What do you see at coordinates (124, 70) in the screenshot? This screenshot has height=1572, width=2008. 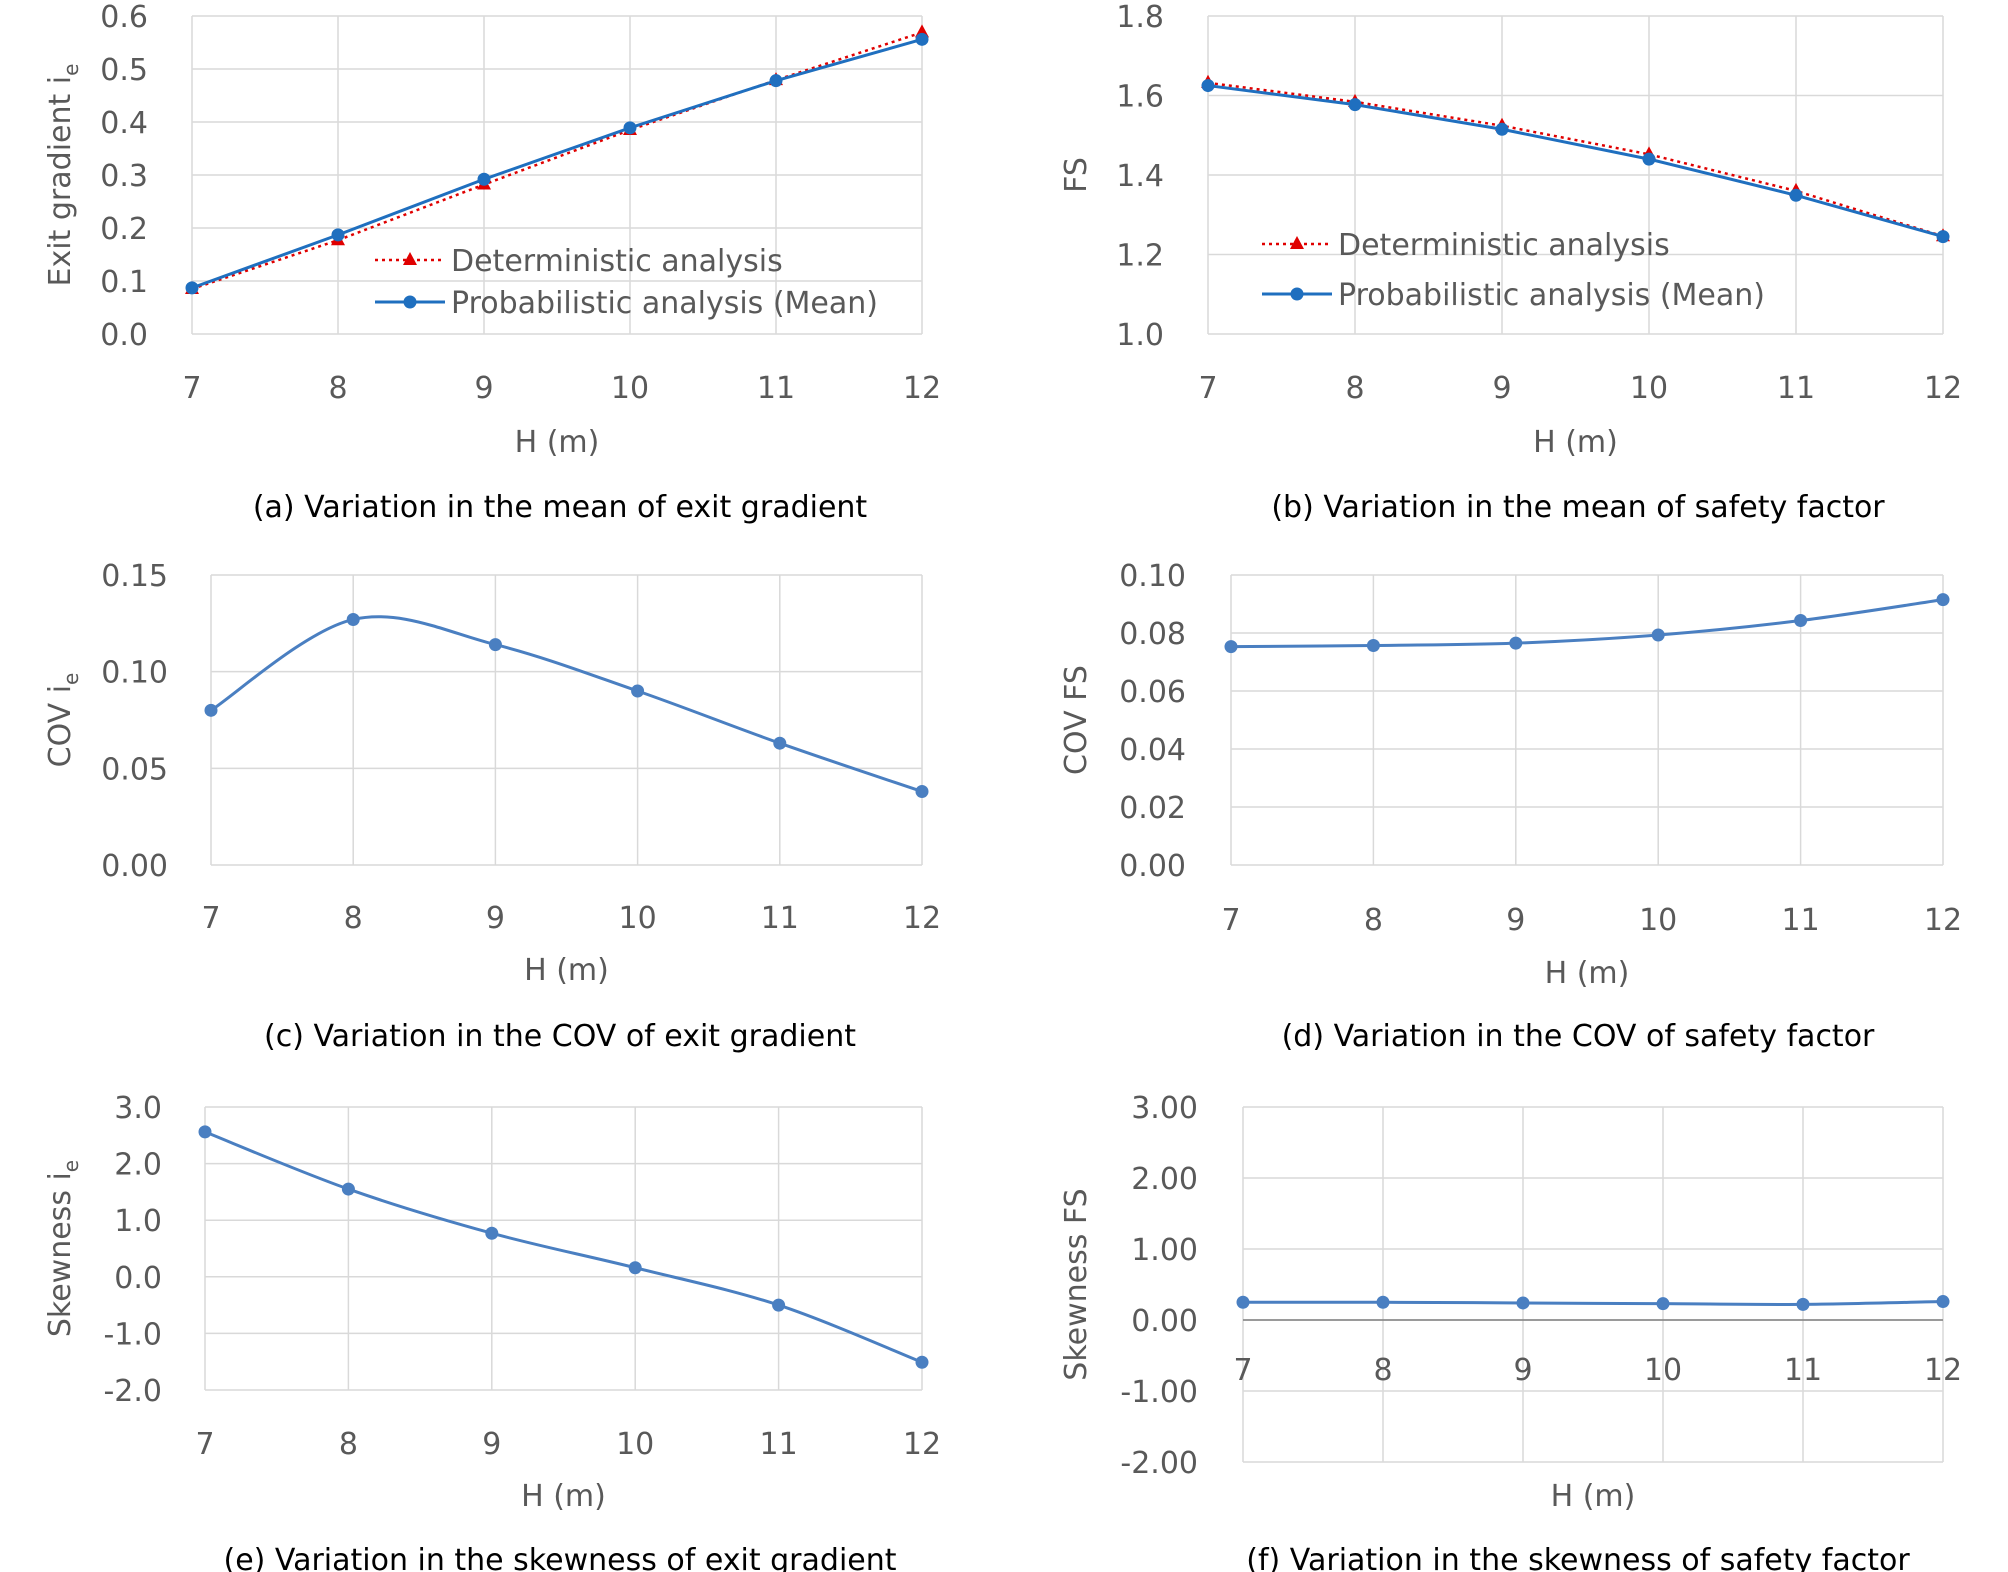 I see `y-tick-label: 0.5` at bounding box center [124, 70].